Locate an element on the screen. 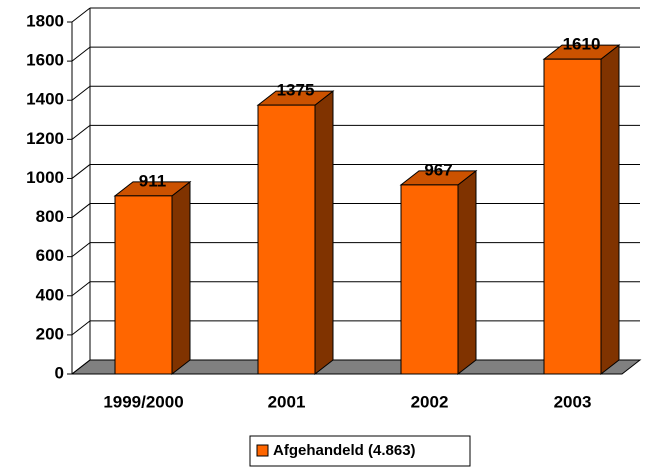 This screenshot has width=652, height=472. data-label: 967 is located at coordinates (438, 169).